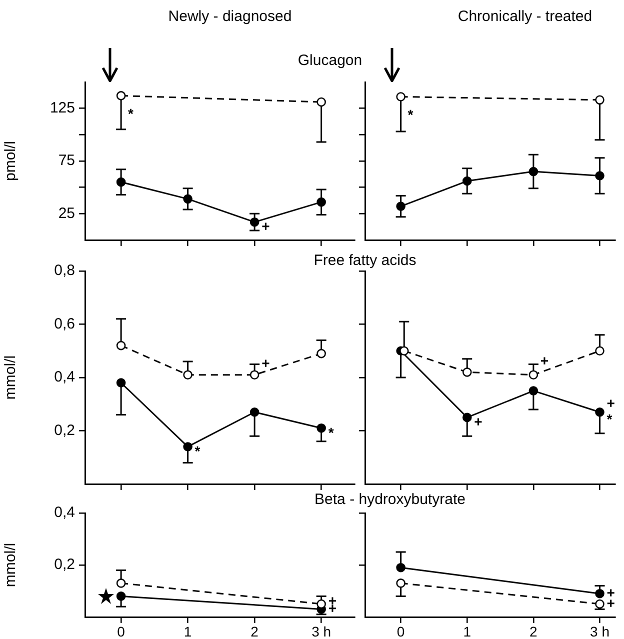 The width and height of the screenshot is (624, 639). I want to click on y-tick-label: 75, so click(66, 161).